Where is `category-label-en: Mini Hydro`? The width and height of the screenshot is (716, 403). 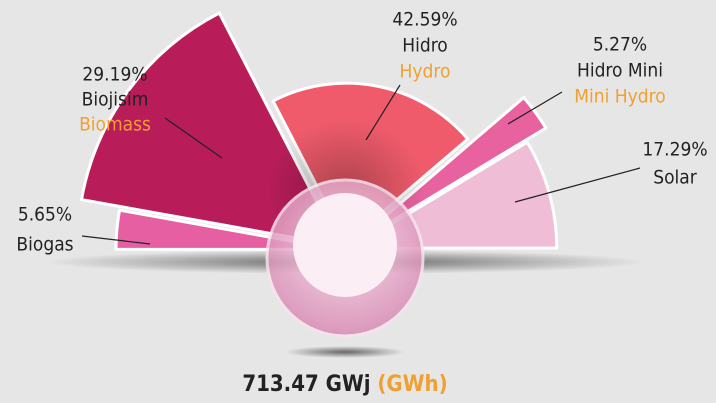 category-label-en: Mini Hydro is located at coordinates (619, 97).